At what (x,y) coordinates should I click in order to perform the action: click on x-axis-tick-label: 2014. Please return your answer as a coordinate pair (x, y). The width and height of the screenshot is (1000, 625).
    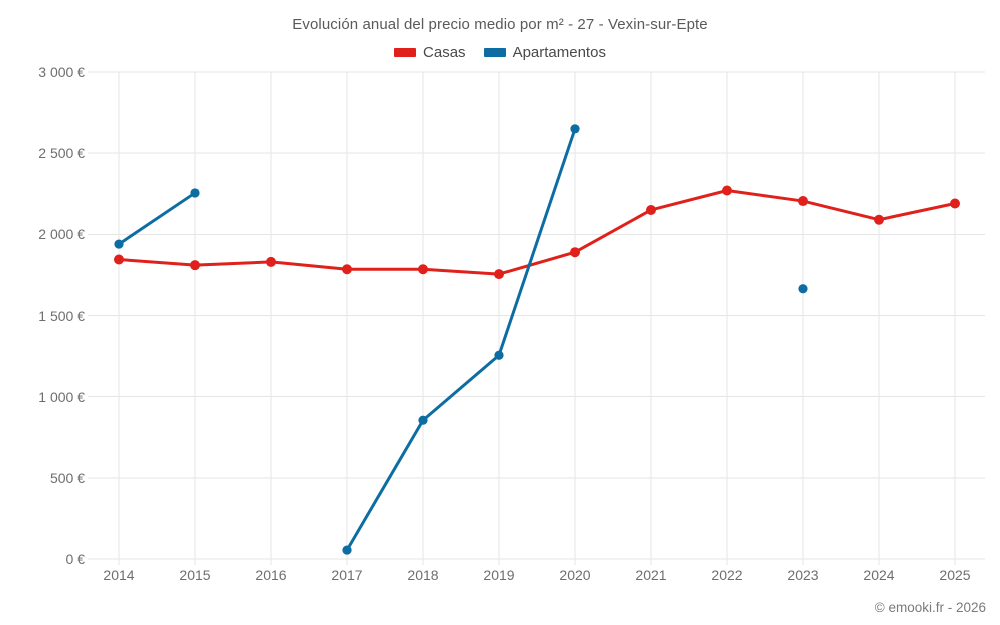
    Looking at the image, I should click on (119, 575).